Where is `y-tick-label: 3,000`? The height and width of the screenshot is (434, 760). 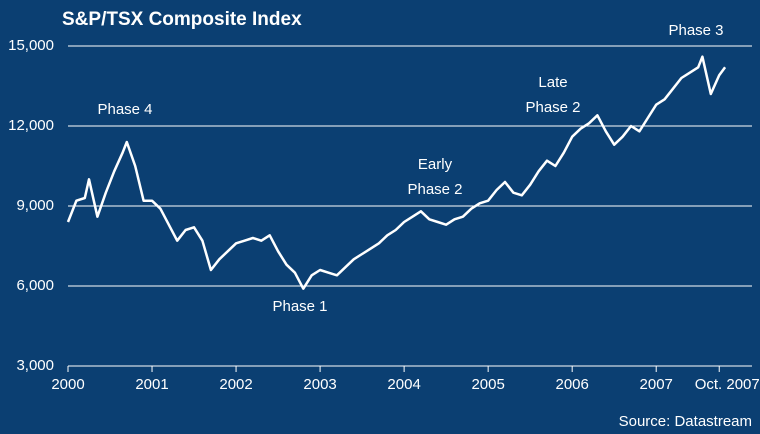
y-tick-label: 3,000 is located at coordinates (35, 365).